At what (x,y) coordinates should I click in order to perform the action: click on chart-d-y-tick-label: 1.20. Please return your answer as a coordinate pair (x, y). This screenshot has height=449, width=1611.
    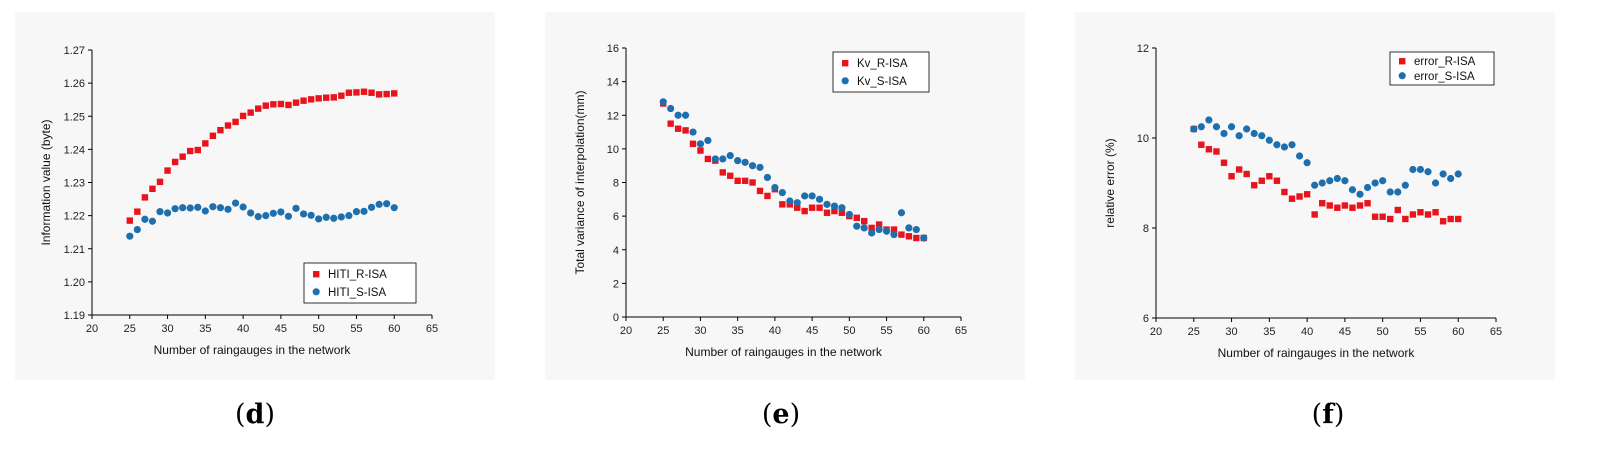
    Looking at the image, I should click on (74, 283).